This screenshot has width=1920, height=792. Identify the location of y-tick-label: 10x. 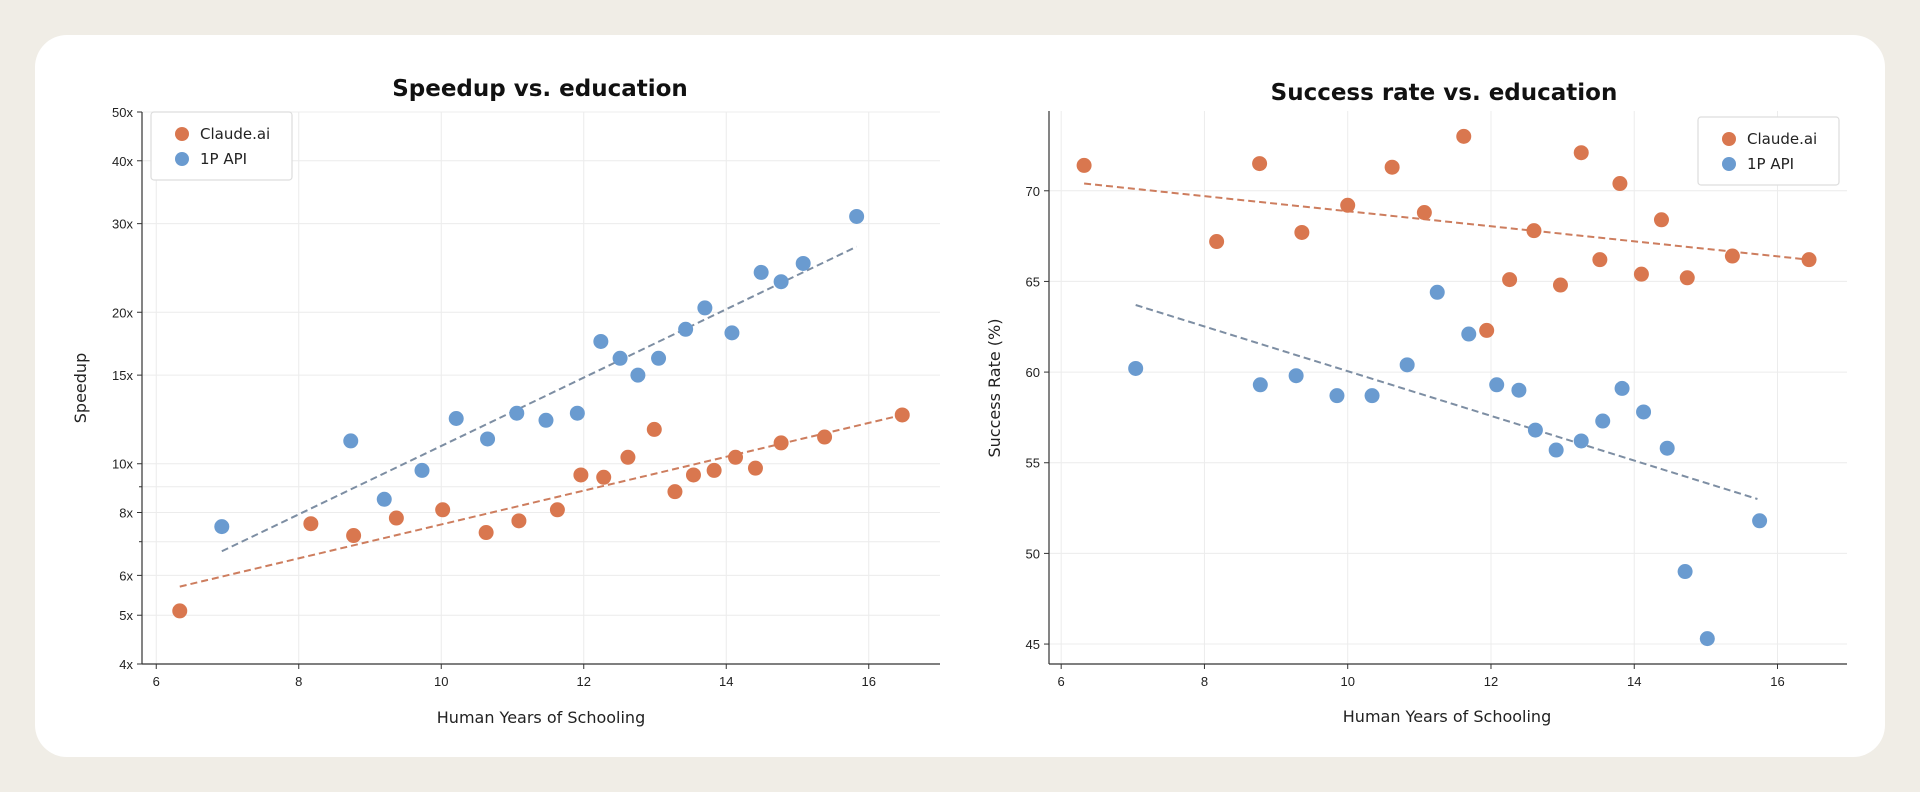
(122, 464).